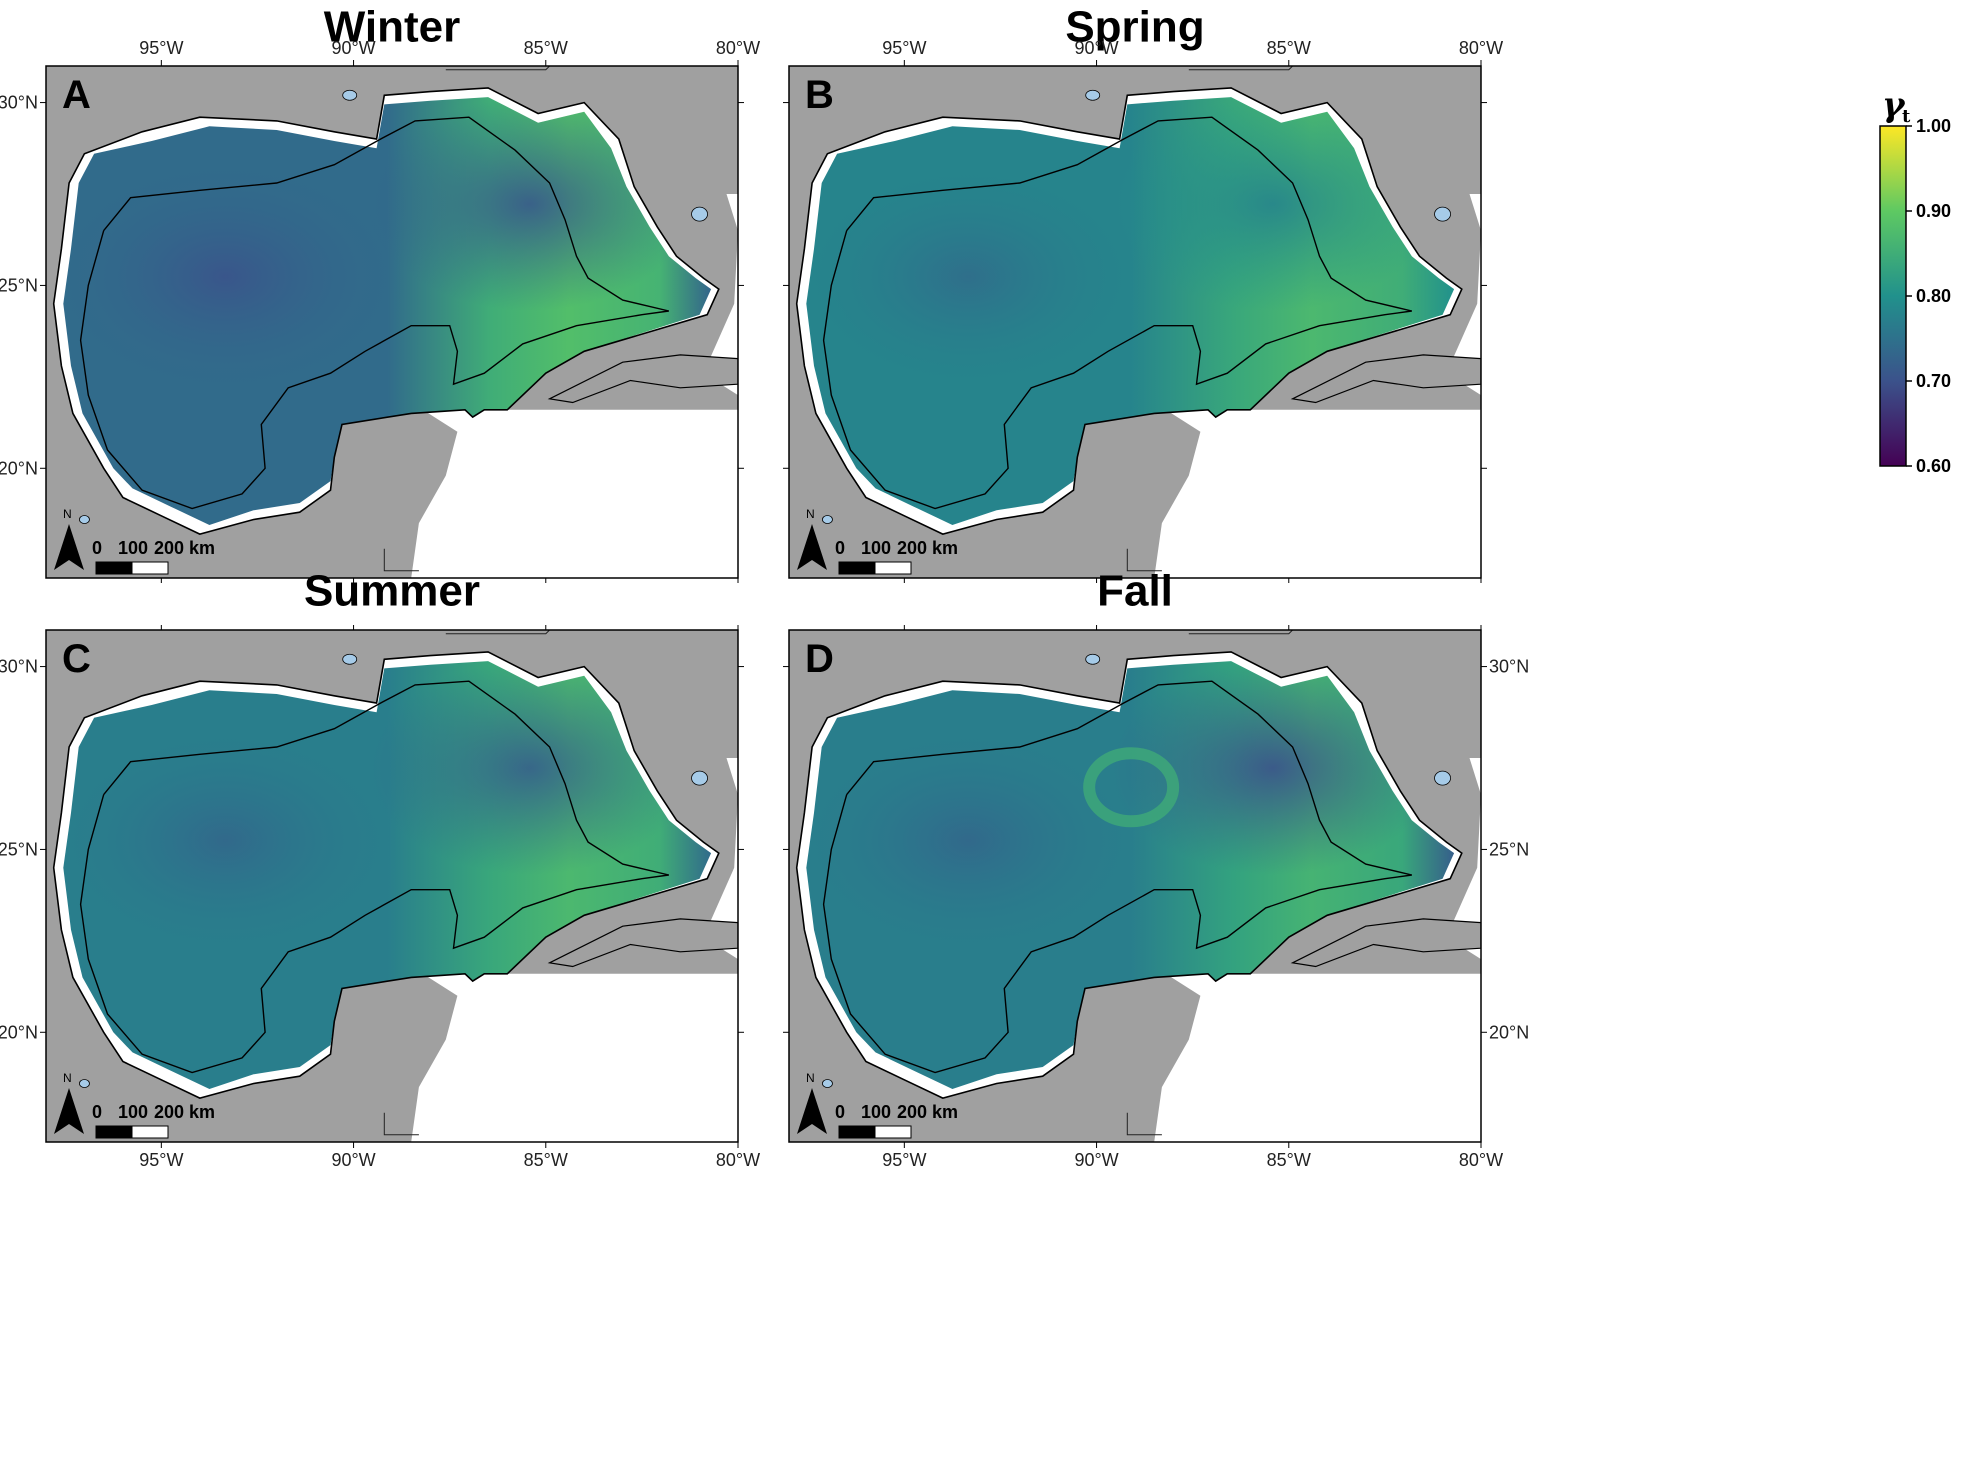  I want to click on colorbar-ramp, so click(1893, 296).